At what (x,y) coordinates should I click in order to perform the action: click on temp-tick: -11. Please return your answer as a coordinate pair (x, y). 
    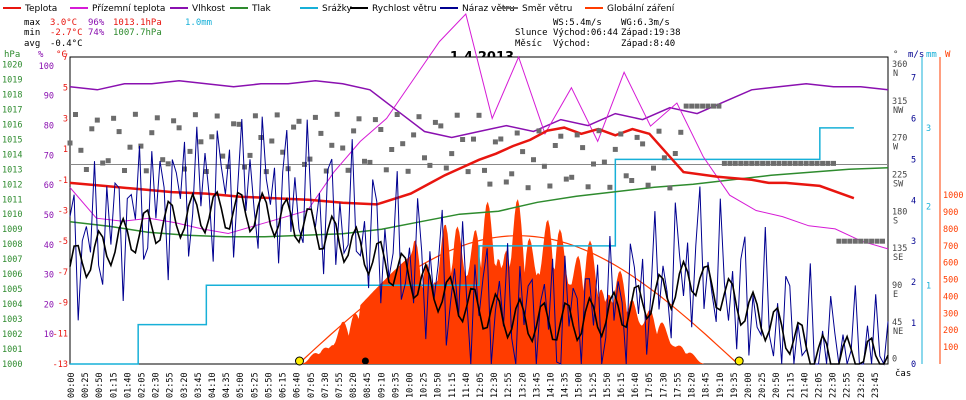
    Looking at the image, I should click on (60, 334).